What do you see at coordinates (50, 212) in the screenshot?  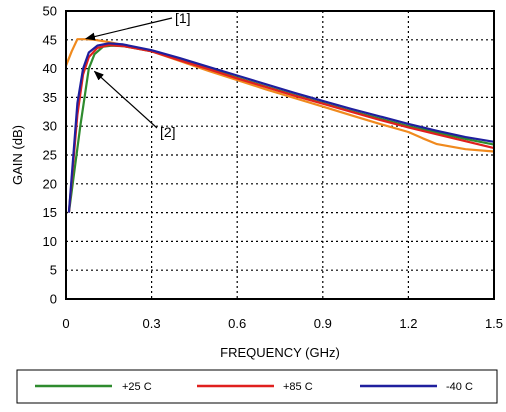 I see `y-tick-label: 15` at bounding box center [50, 212].